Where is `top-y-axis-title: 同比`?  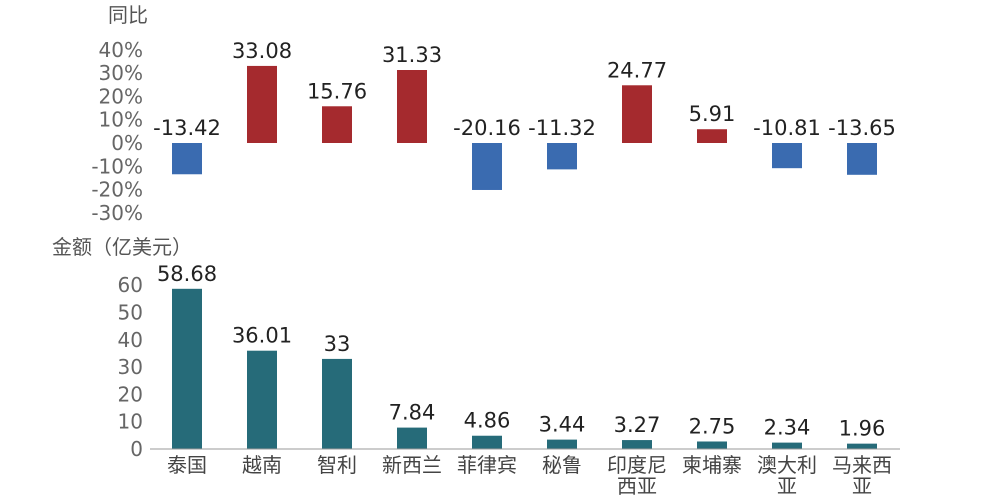
top-y-axis-title: 同比 is located at coordinates (128, 15).